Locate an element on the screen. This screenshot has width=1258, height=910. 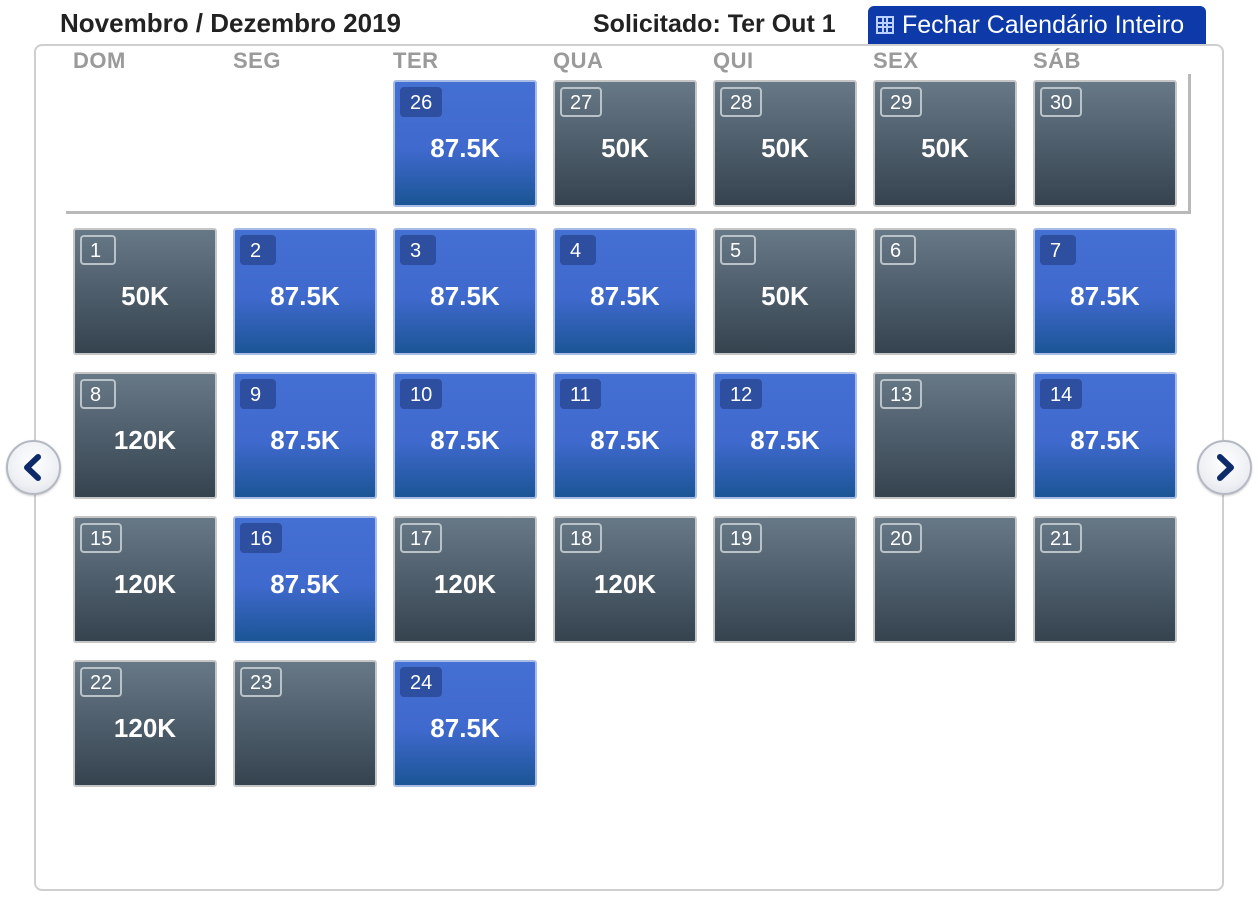
calendar-day-cell: 3 87.5K is located at coordinates (465, 291).